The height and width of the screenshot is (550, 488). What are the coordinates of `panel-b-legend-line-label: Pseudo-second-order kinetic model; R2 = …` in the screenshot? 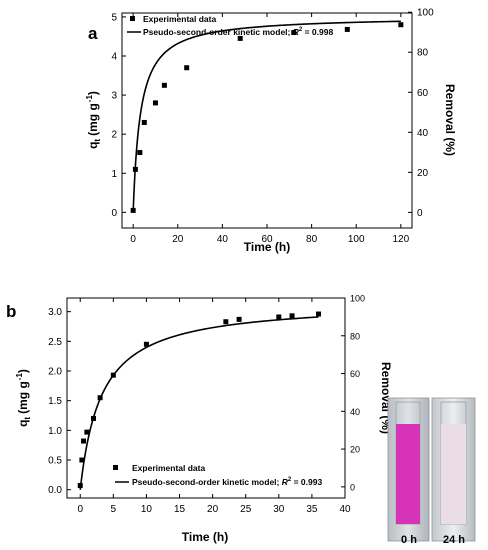 It's located at (227, 482).